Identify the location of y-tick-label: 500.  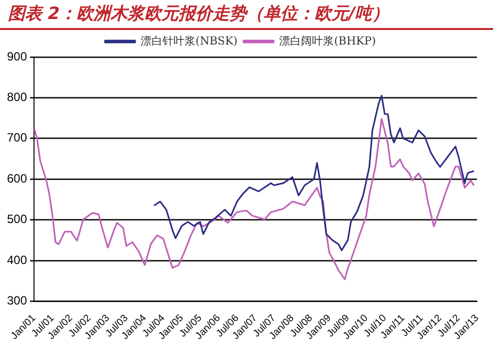
(17, 219).